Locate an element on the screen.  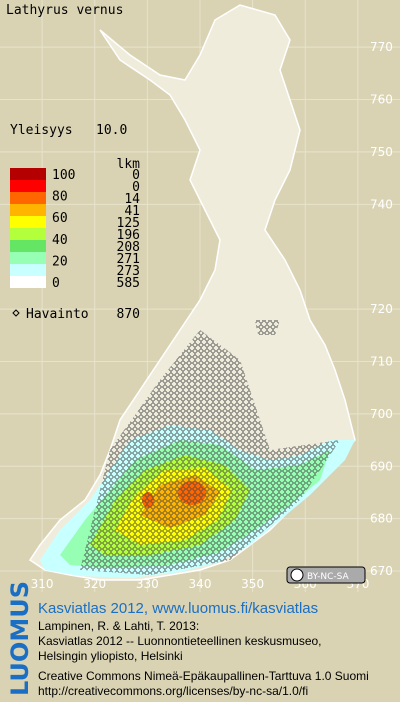
y-tick-label: 760 is located at coordinates (381, 100).